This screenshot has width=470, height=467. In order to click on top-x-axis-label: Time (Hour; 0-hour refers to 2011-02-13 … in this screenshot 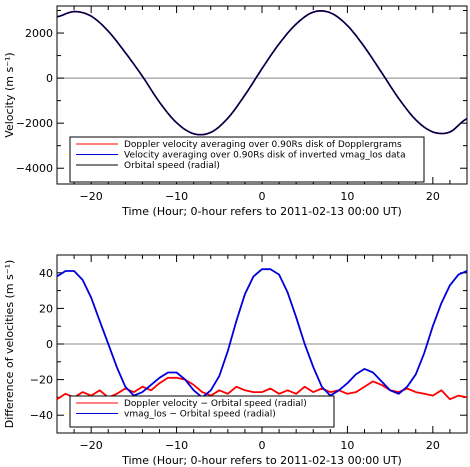, I will do `click(261, 211)`.